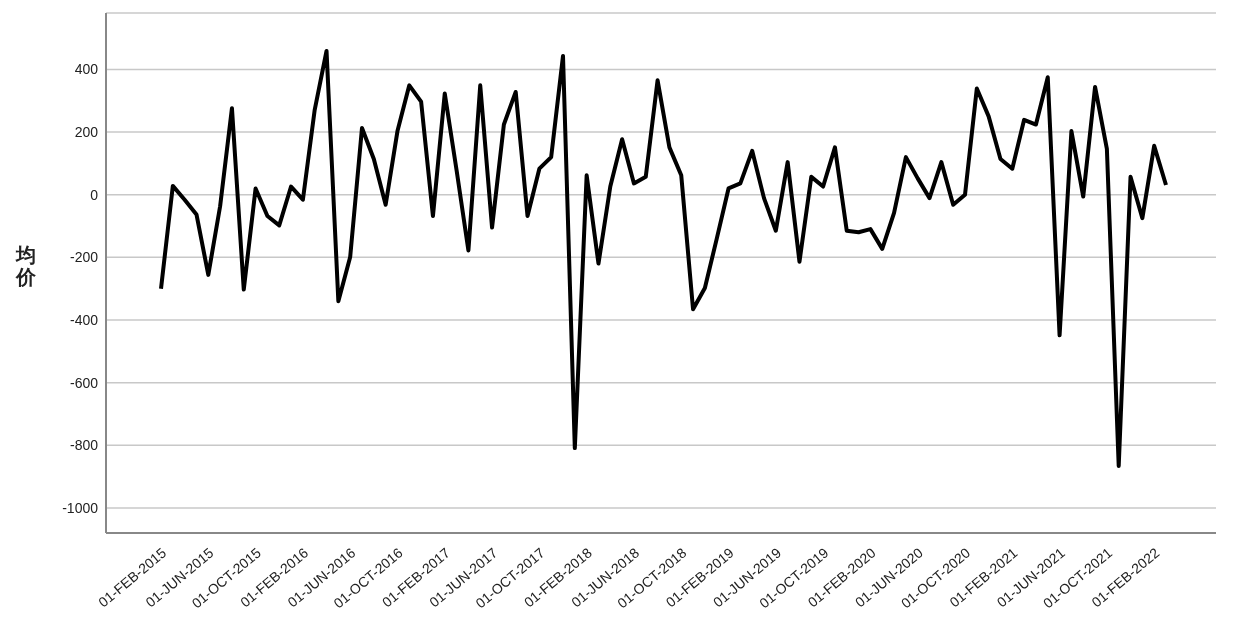 This screenshot has height=632, width=1244. I want to click on y-tick-label: -200, so click(84, 257).